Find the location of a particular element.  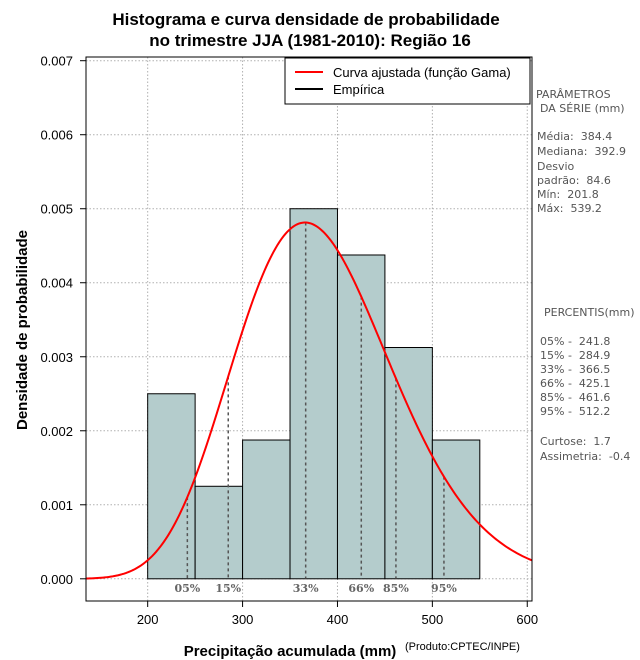

params-title-1: PARÂMETROS is located at coordinates (573, 94).